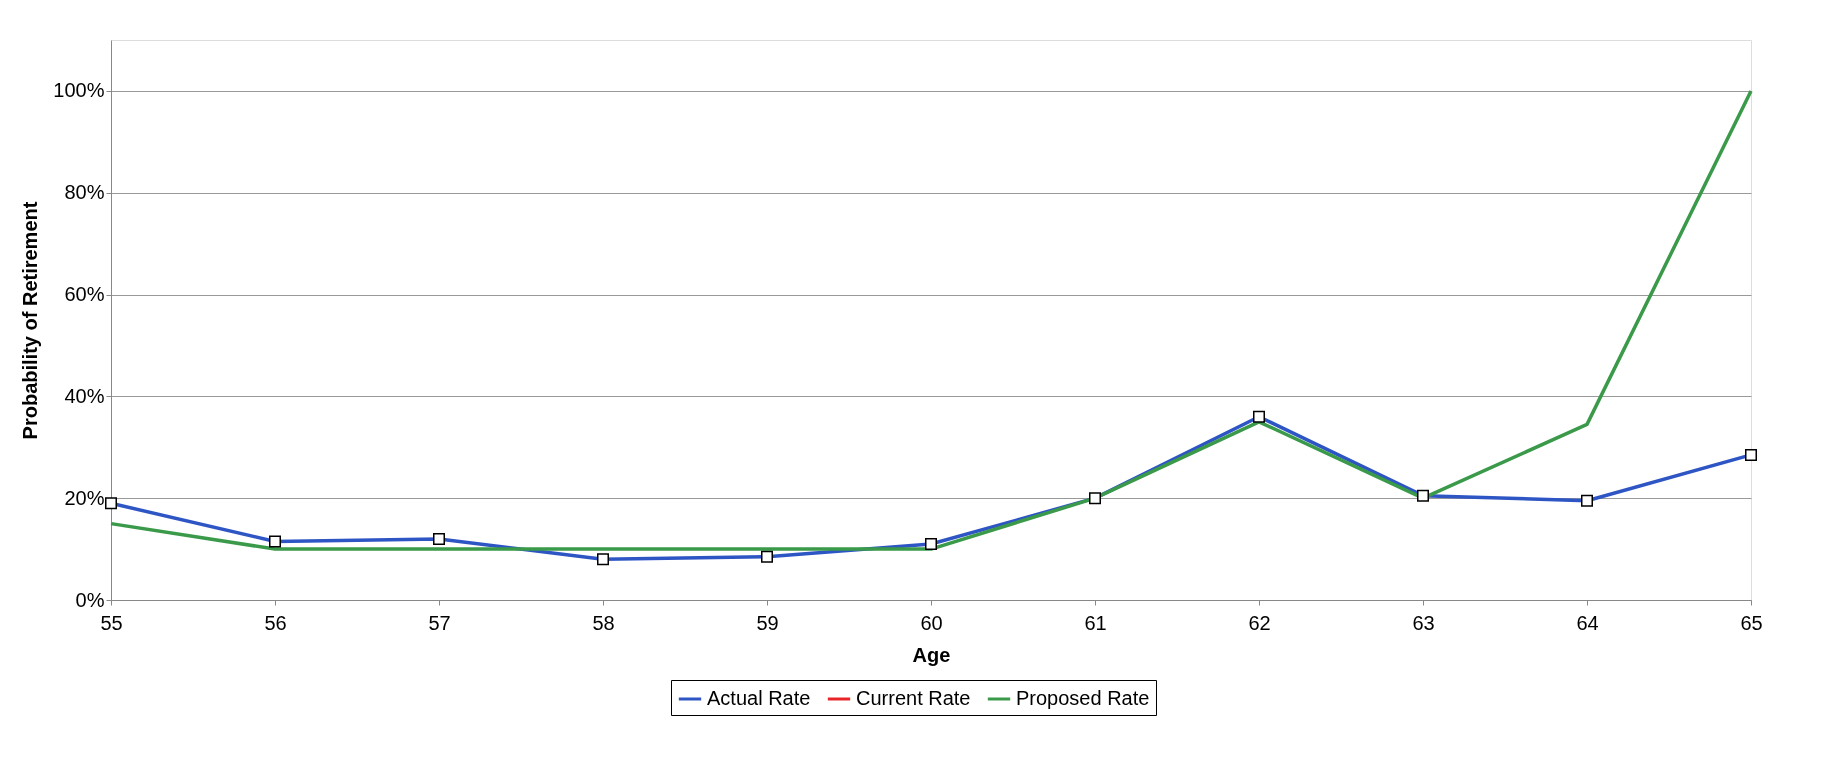 The width and height of the screenshot is (1833, 778). I want to click on legend-label: Proposed Rate, so click(1083, 698).